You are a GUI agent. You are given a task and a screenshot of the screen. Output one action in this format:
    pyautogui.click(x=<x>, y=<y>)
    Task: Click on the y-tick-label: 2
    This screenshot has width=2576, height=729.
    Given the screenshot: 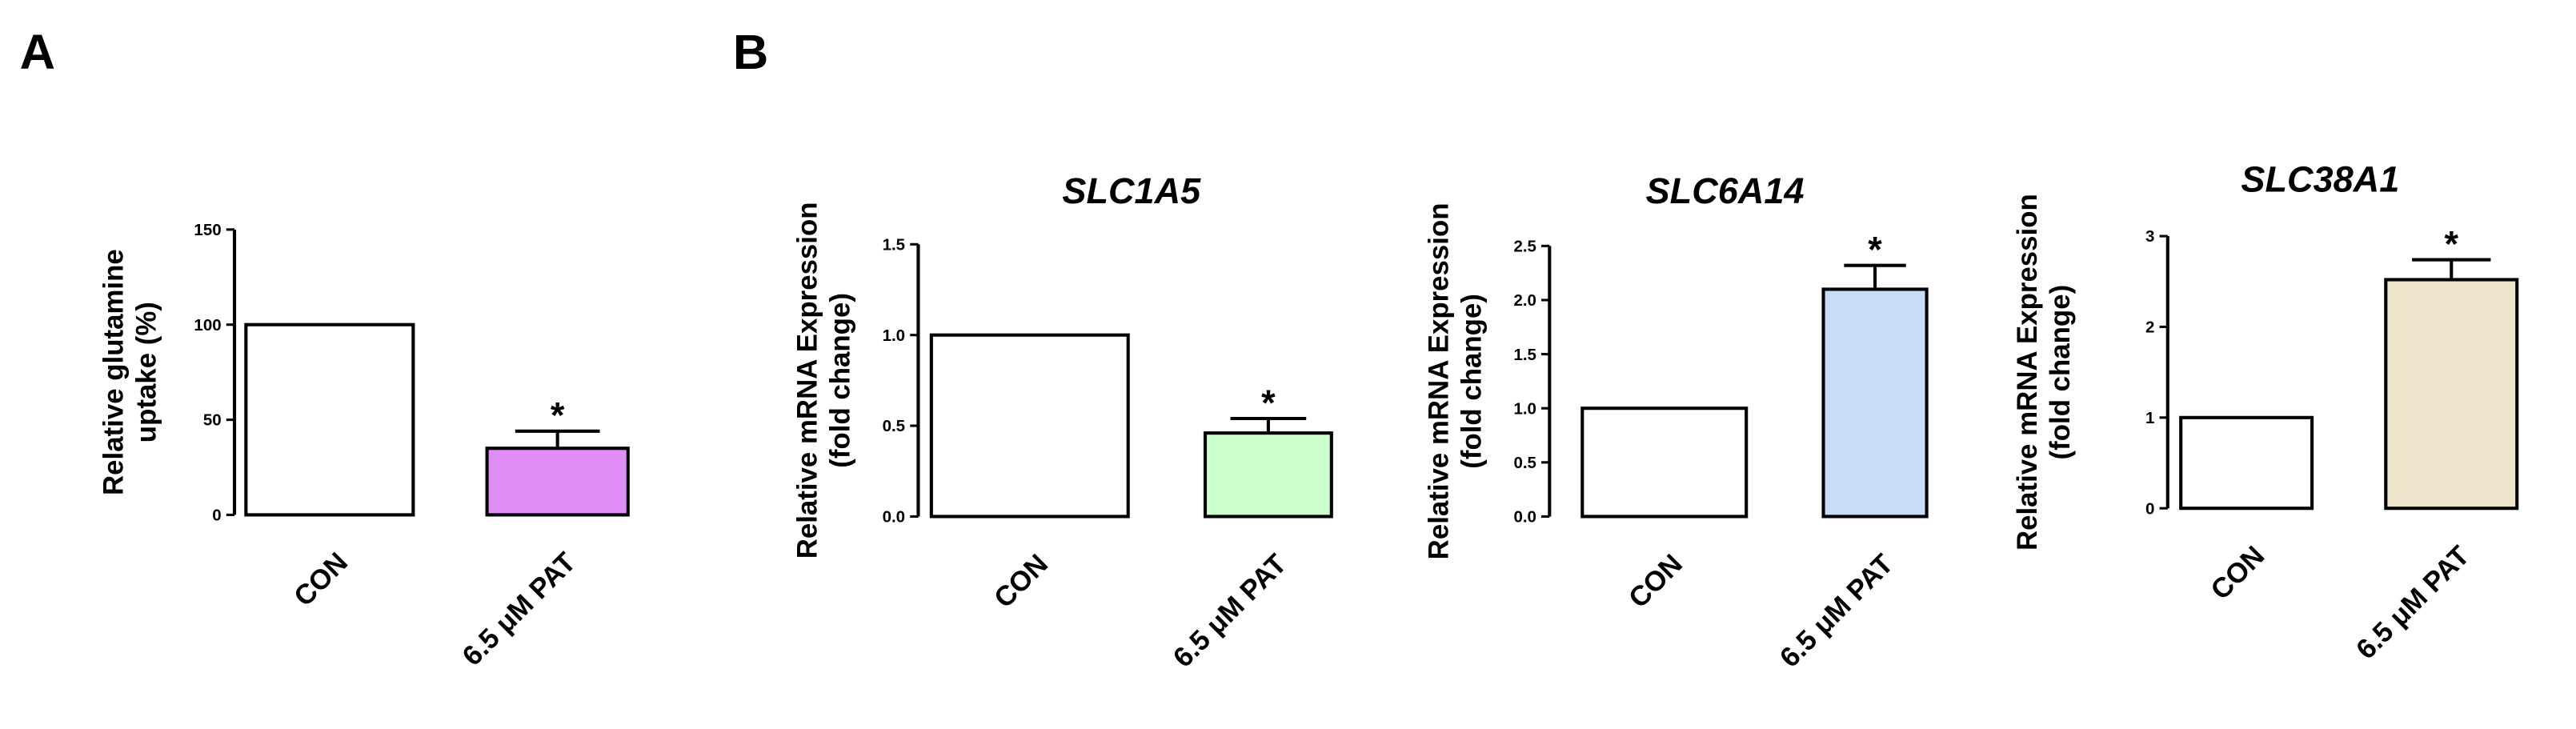 What is the action you would take?
    pyautogui.click(x=2149, y=327)
    